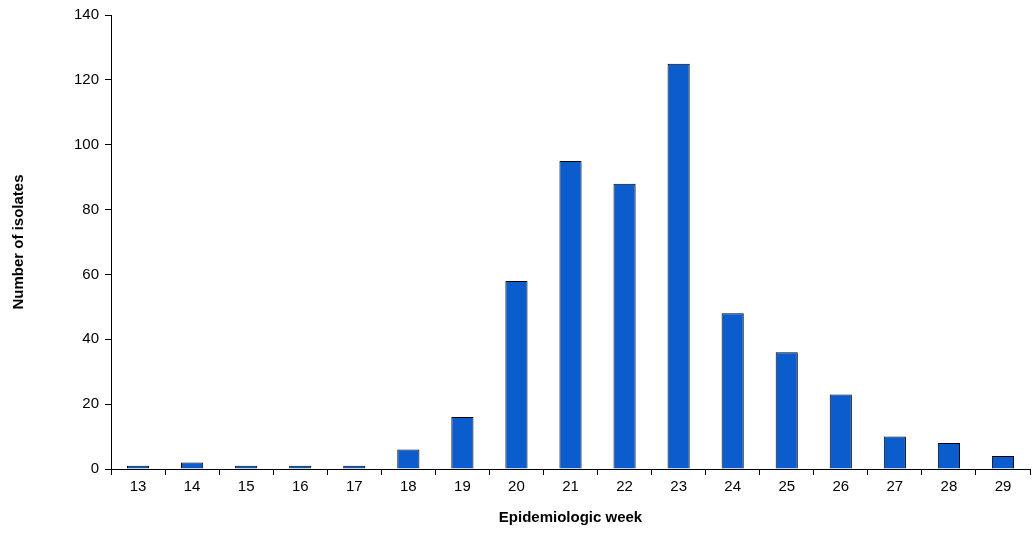  I want to click on y-tick-label: 120, so click(87, 78).